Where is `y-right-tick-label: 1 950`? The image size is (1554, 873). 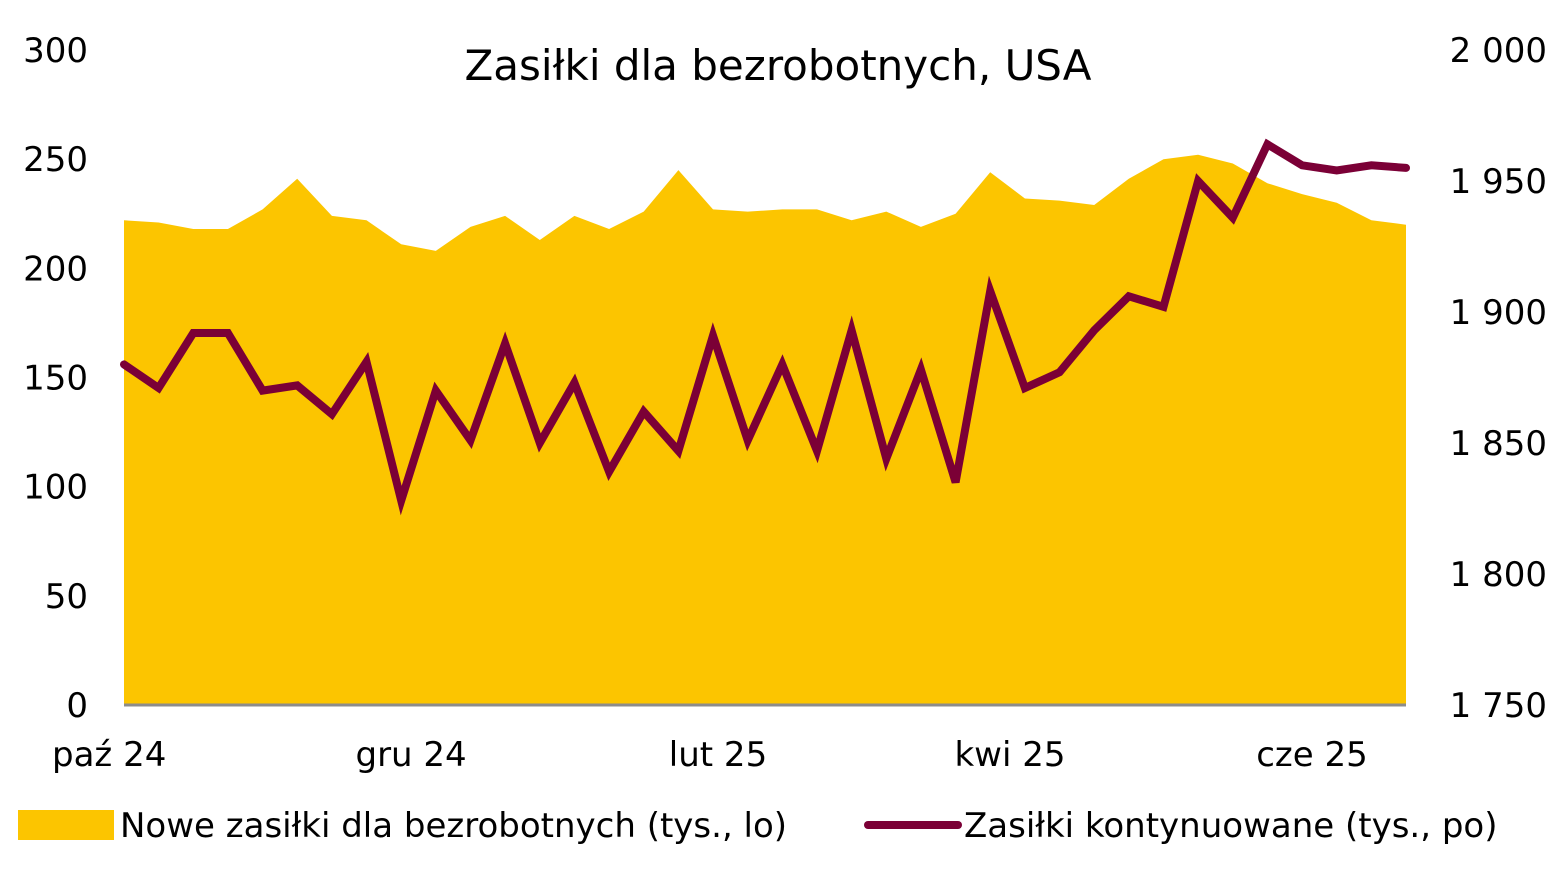
y-right-tick-label: 1 950 is located at coordinates (1498, 182).